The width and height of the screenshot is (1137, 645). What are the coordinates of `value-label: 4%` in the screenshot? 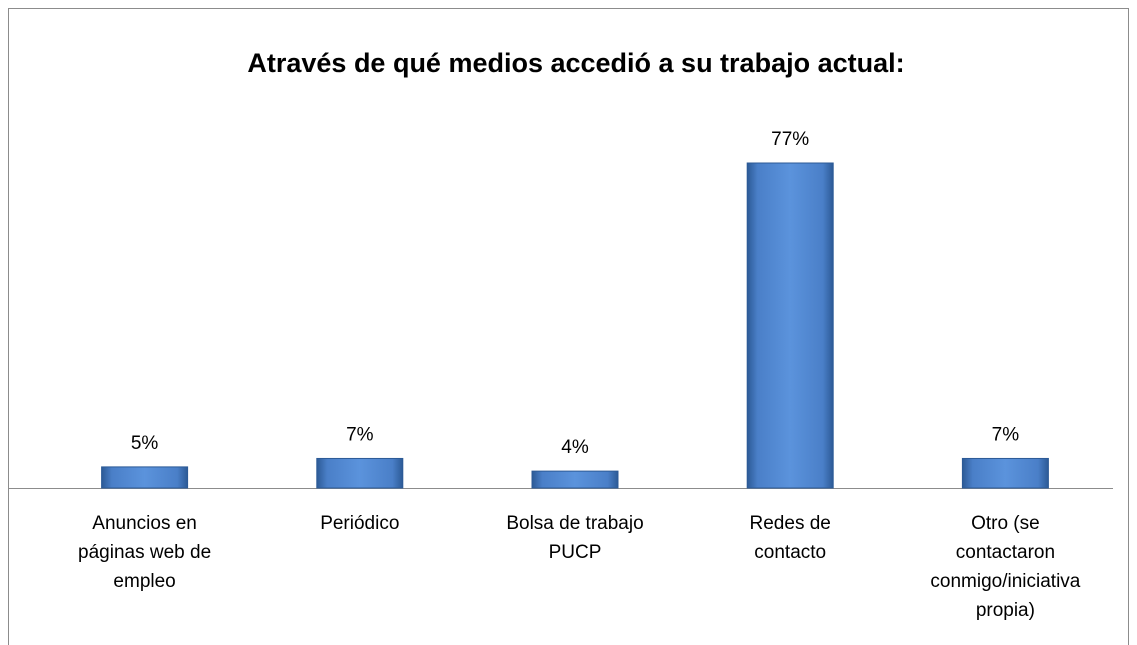 It's located at (575, 447).